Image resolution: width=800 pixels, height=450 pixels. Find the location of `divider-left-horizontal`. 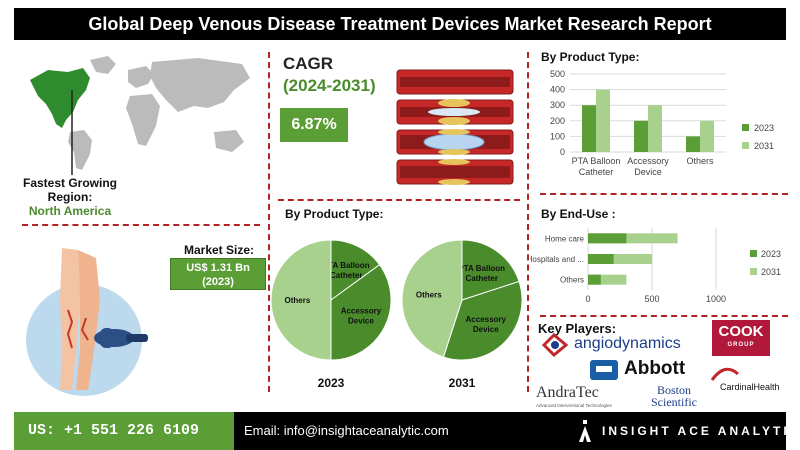

divider-left-horizontal is located at coordinates (141, 225).